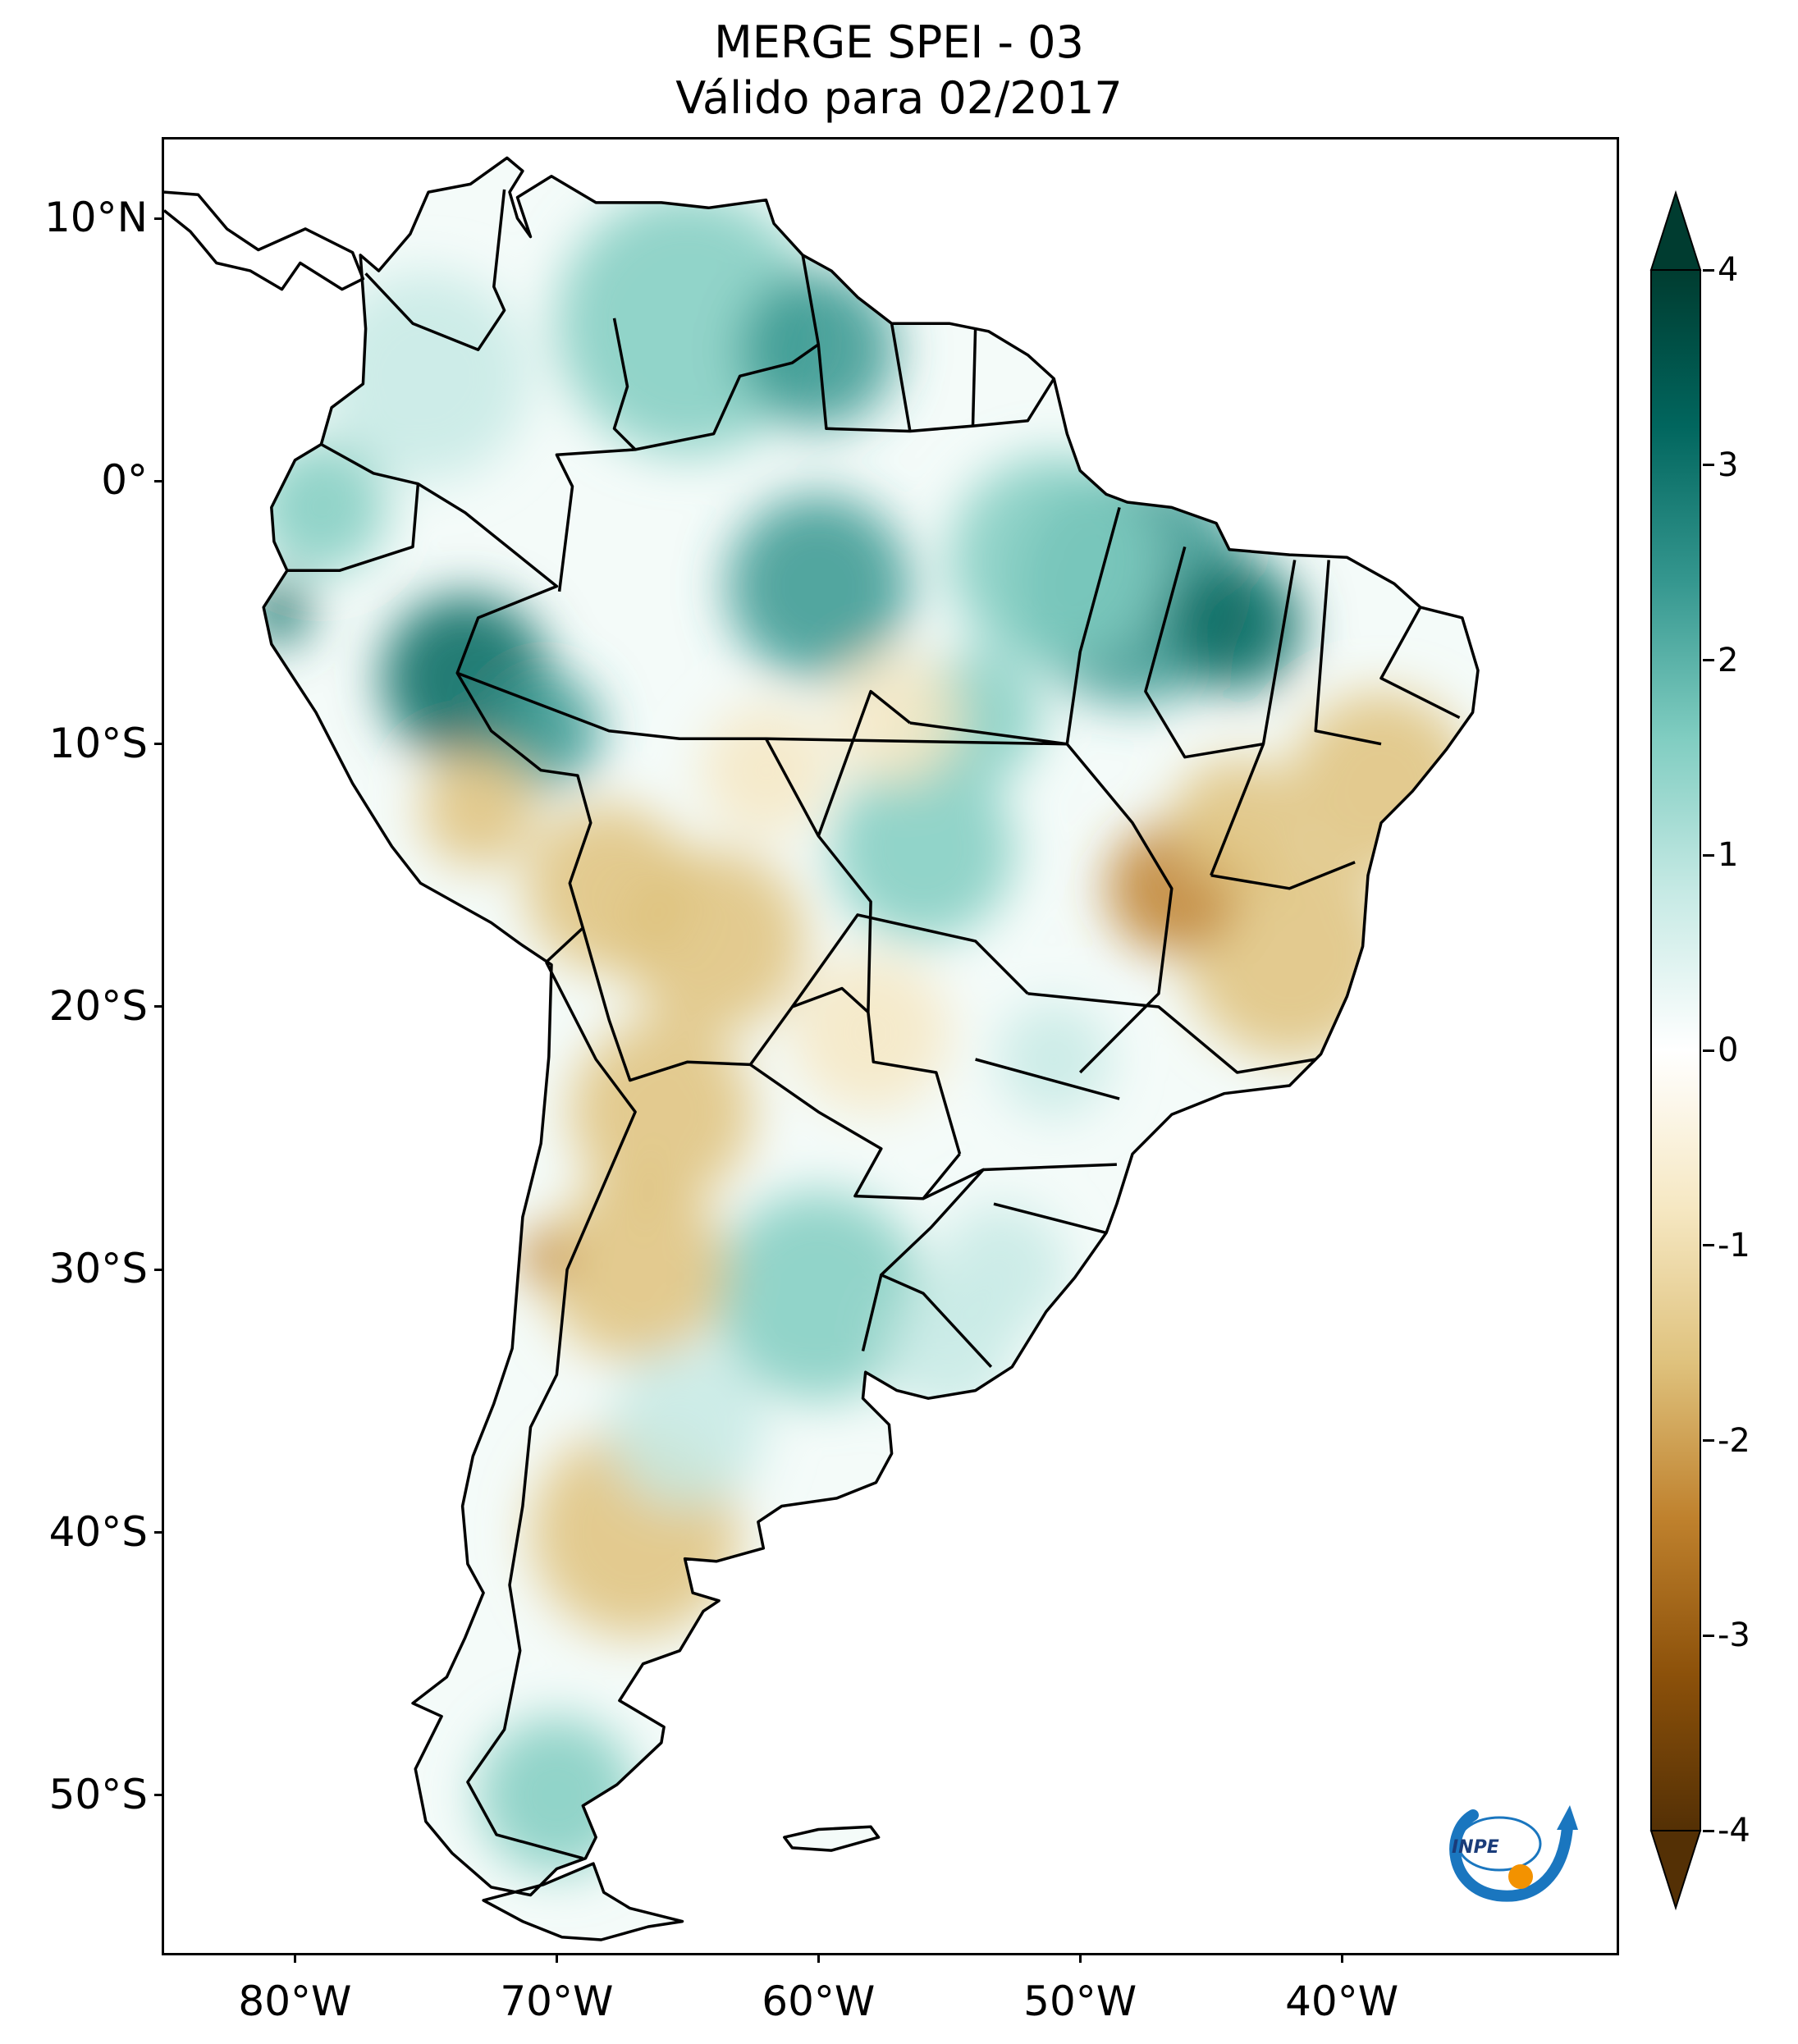  What do you see at coordinates (1080, 2002) in the screenshot?
I see `lon-tick-label: 50°W` at bounding box center [1080, 2002].